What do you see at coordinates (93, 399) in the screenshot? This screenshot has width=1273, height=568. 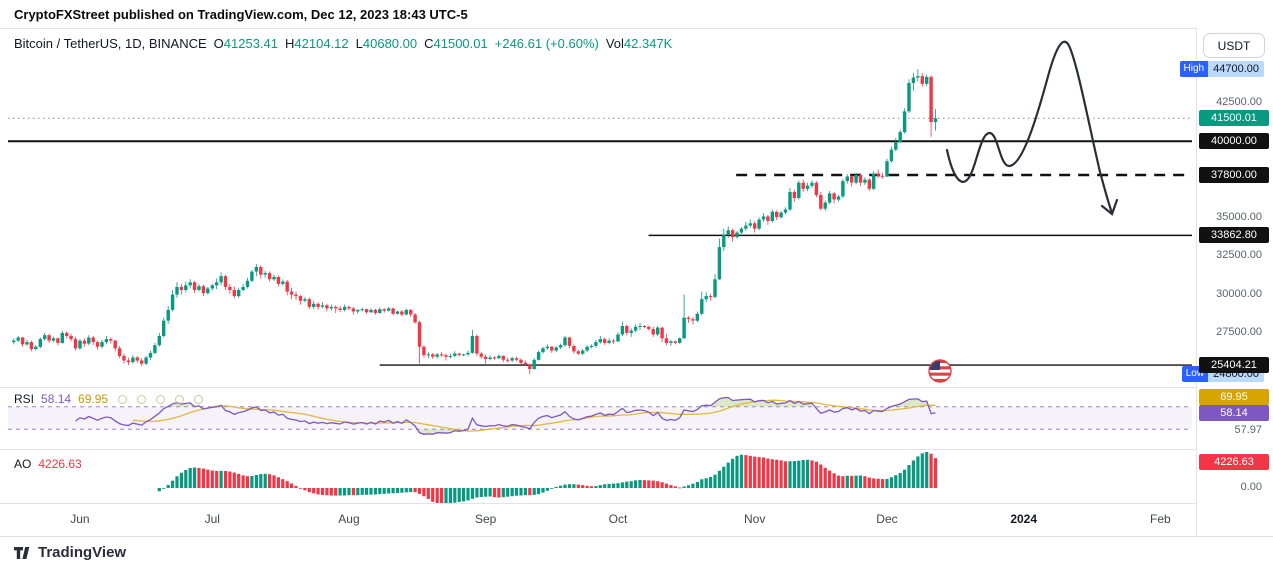 I see `rsi-ma-value: 69.95` at bounding box center [93, 399].